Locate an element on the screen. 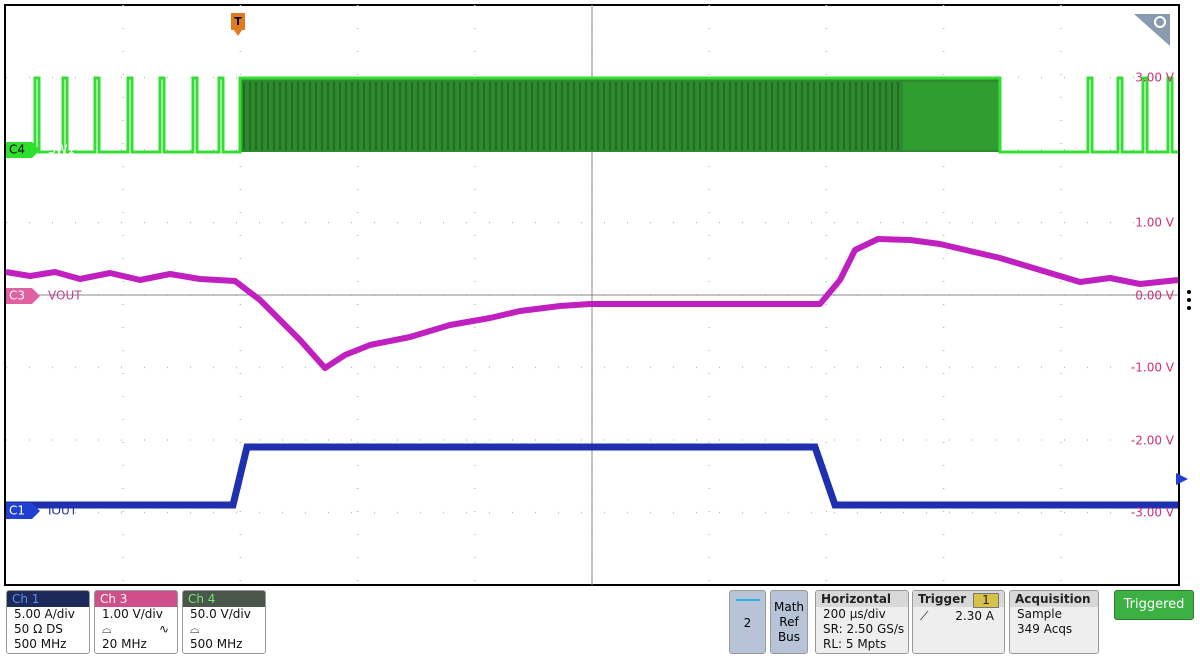 The image size is (1200, 658). trigger-row: ⟋ 2.30 A is located at coordinates (958, 615).